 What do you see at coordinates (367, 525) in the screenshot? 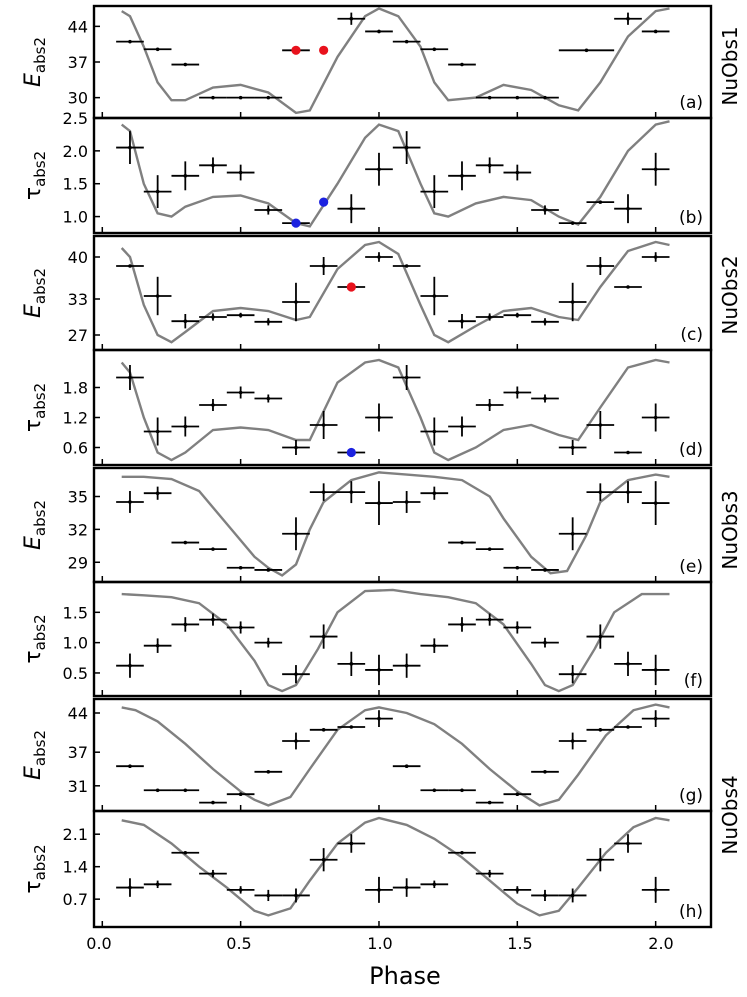
I see `panel-4: 29 32 35 Eabs2 (e)` at bounding box center [367, 525].